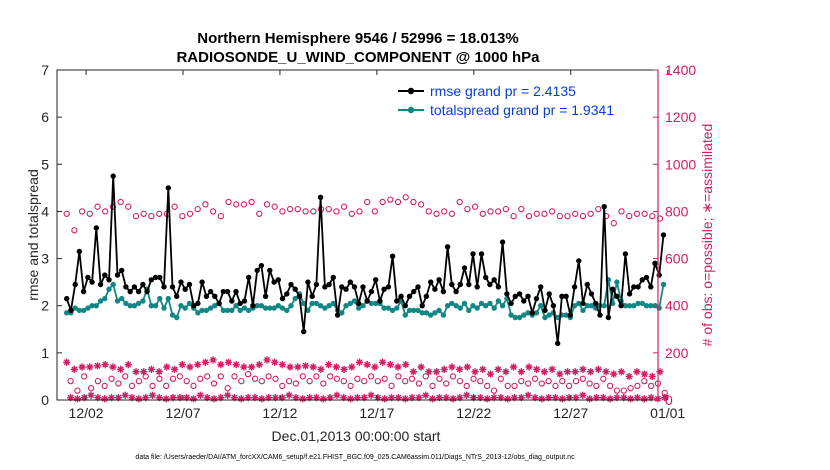 Image resolution: width=830 pixels, height=470 pixels. What do you see at coordinates (521, 100) in the screenshot?
I see `legend-box` at bounding box center [521, 100].